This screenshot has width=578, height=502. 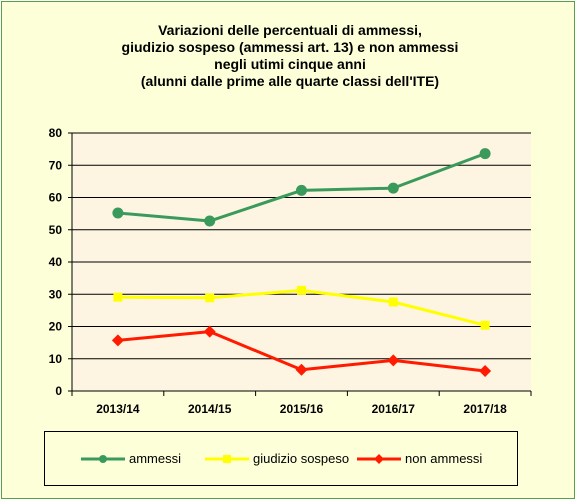 What do you see at coordinates (444, 458) in the screenshot?
I see `legend-label: non ammessi` at bounding box center [444, 458].